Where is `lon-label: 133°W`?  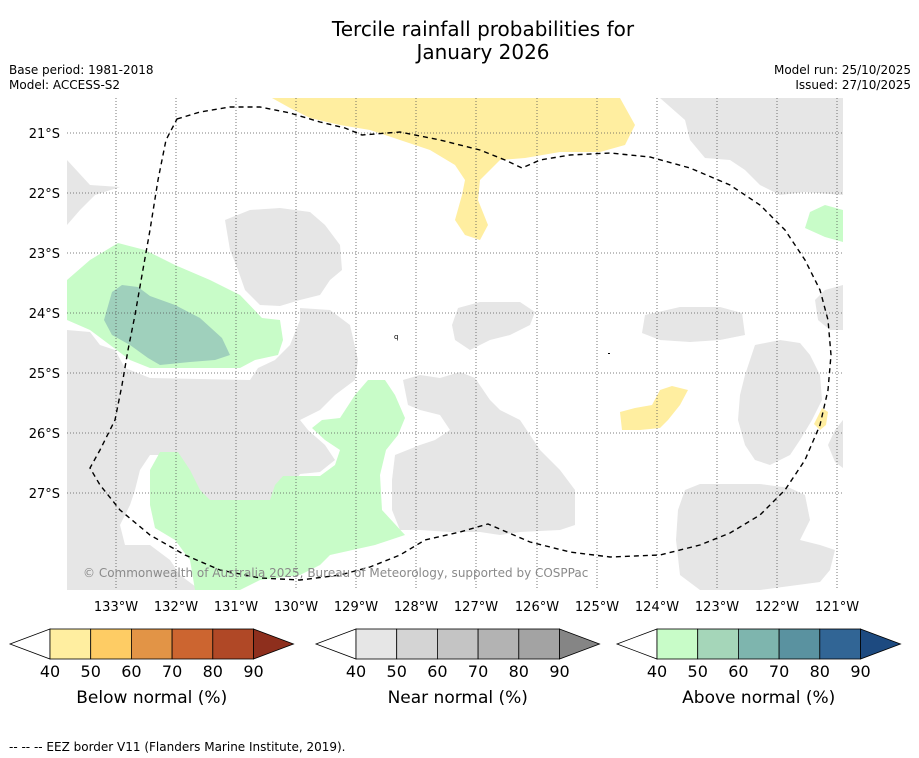
lon-label: 133°W is located at coordinates (116, 607).